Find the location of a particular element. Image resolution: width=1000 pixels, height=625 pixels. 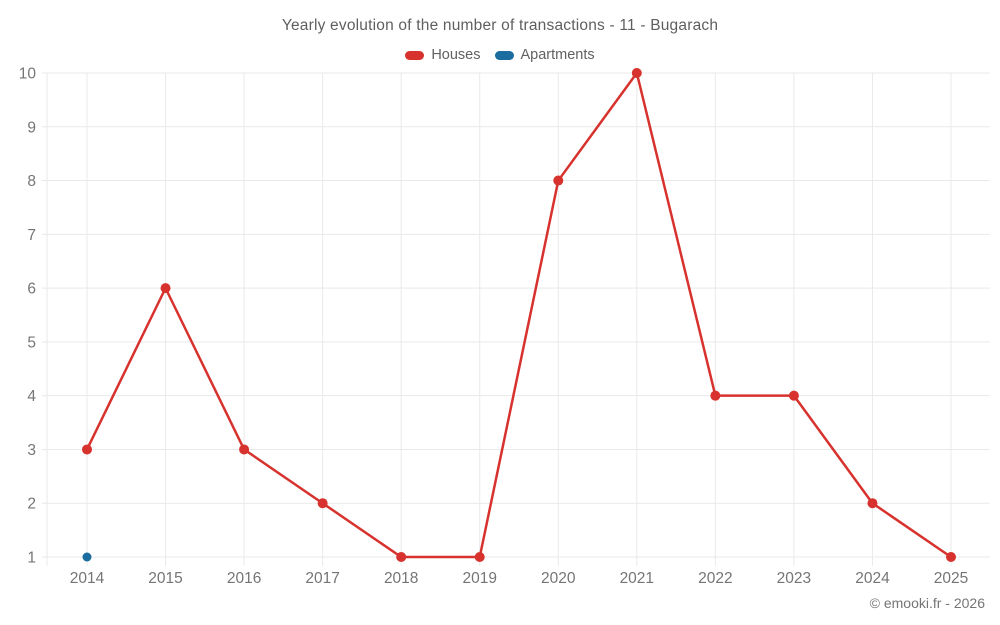

svg-text: 5 is located at coordinates (31, 342).